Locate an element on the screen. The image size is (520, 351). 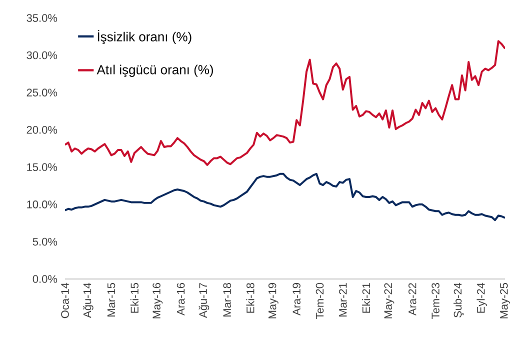
y-tick-label: 35.0% is located at coordinates (42, 18).